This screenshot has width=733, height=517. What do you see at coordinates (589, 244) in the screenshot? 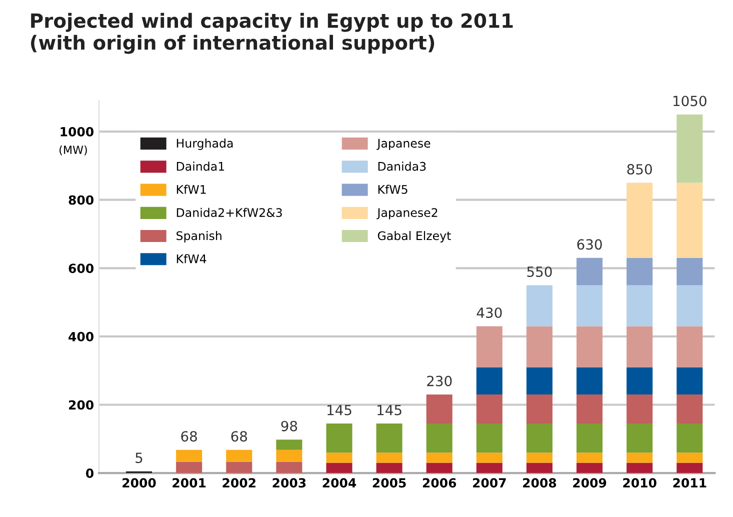
I see `total-label: 630` at bounding box center [589, 244].